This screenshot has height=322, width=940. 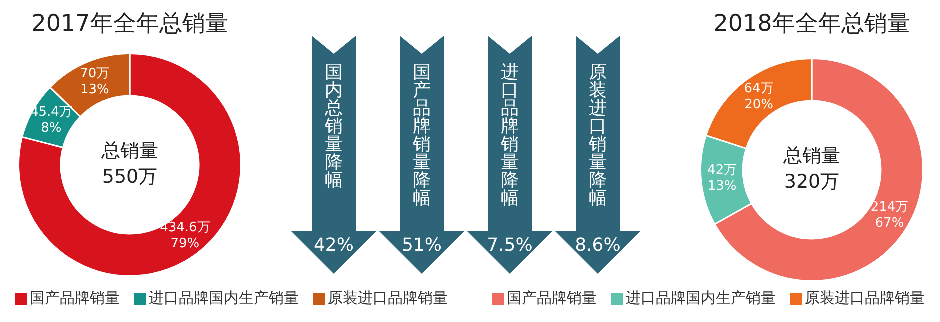 I want to click on chart-title: 2018年全年总销量, so click(x=812, y=24).